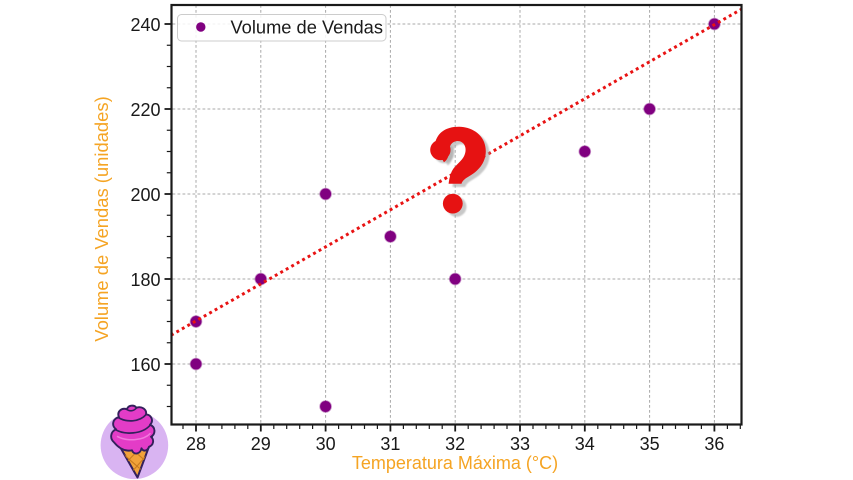 The width and height of the screenshot is (853, 480). I want to click on svg-text: 220, so click(145, 110).